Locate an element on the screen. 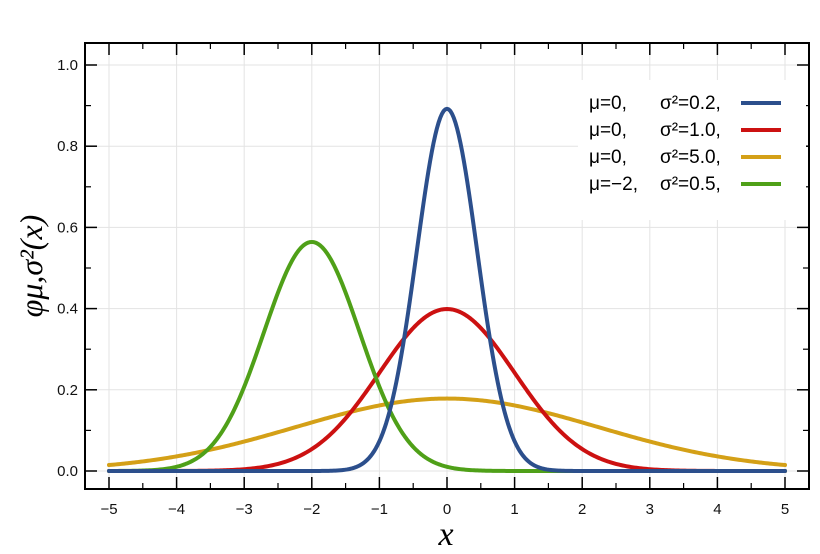 This screenshot has height=554, width=820. x-tick-label: −1 is located at coordinates (379, 509).